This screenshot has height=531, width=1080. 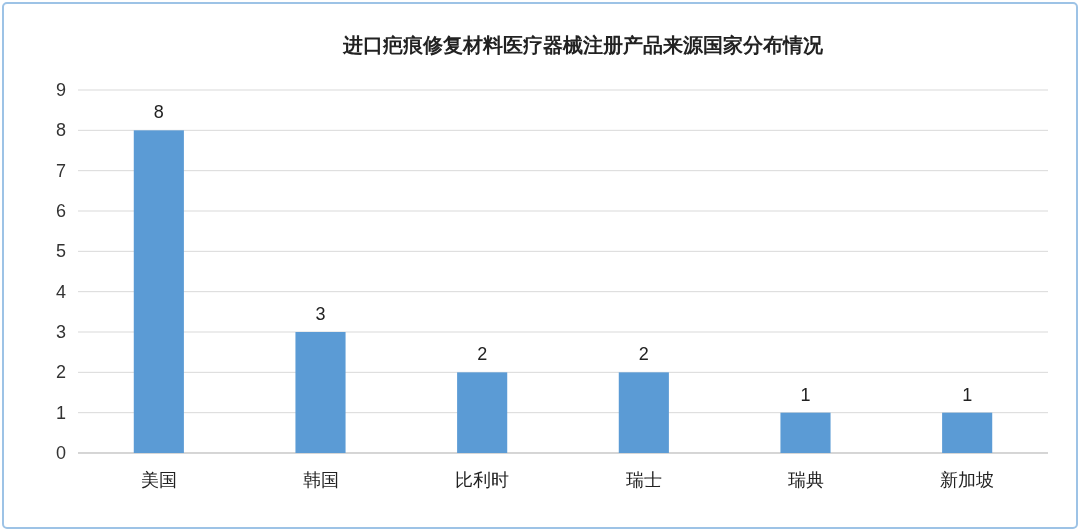 I want to click on y-tick-label: 5, so click(x=60, y=251).